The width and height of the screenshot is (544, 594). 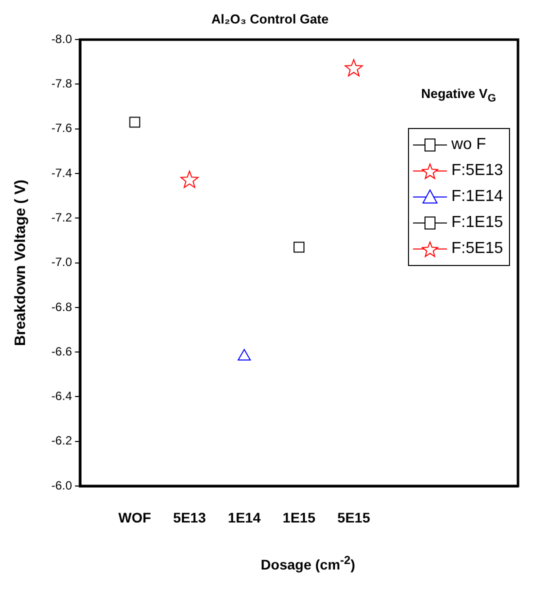 I want to click on annotation: Negative V$_{G}$, so click(x=458, y=95).